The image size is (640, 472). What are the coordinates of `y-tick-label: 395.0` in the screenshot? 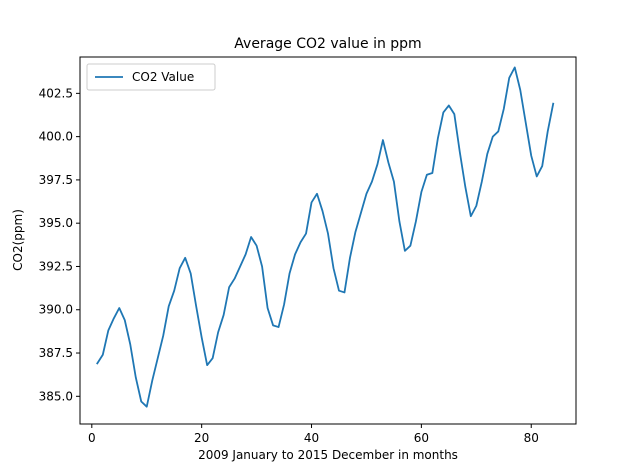 It's located at (56, 223).